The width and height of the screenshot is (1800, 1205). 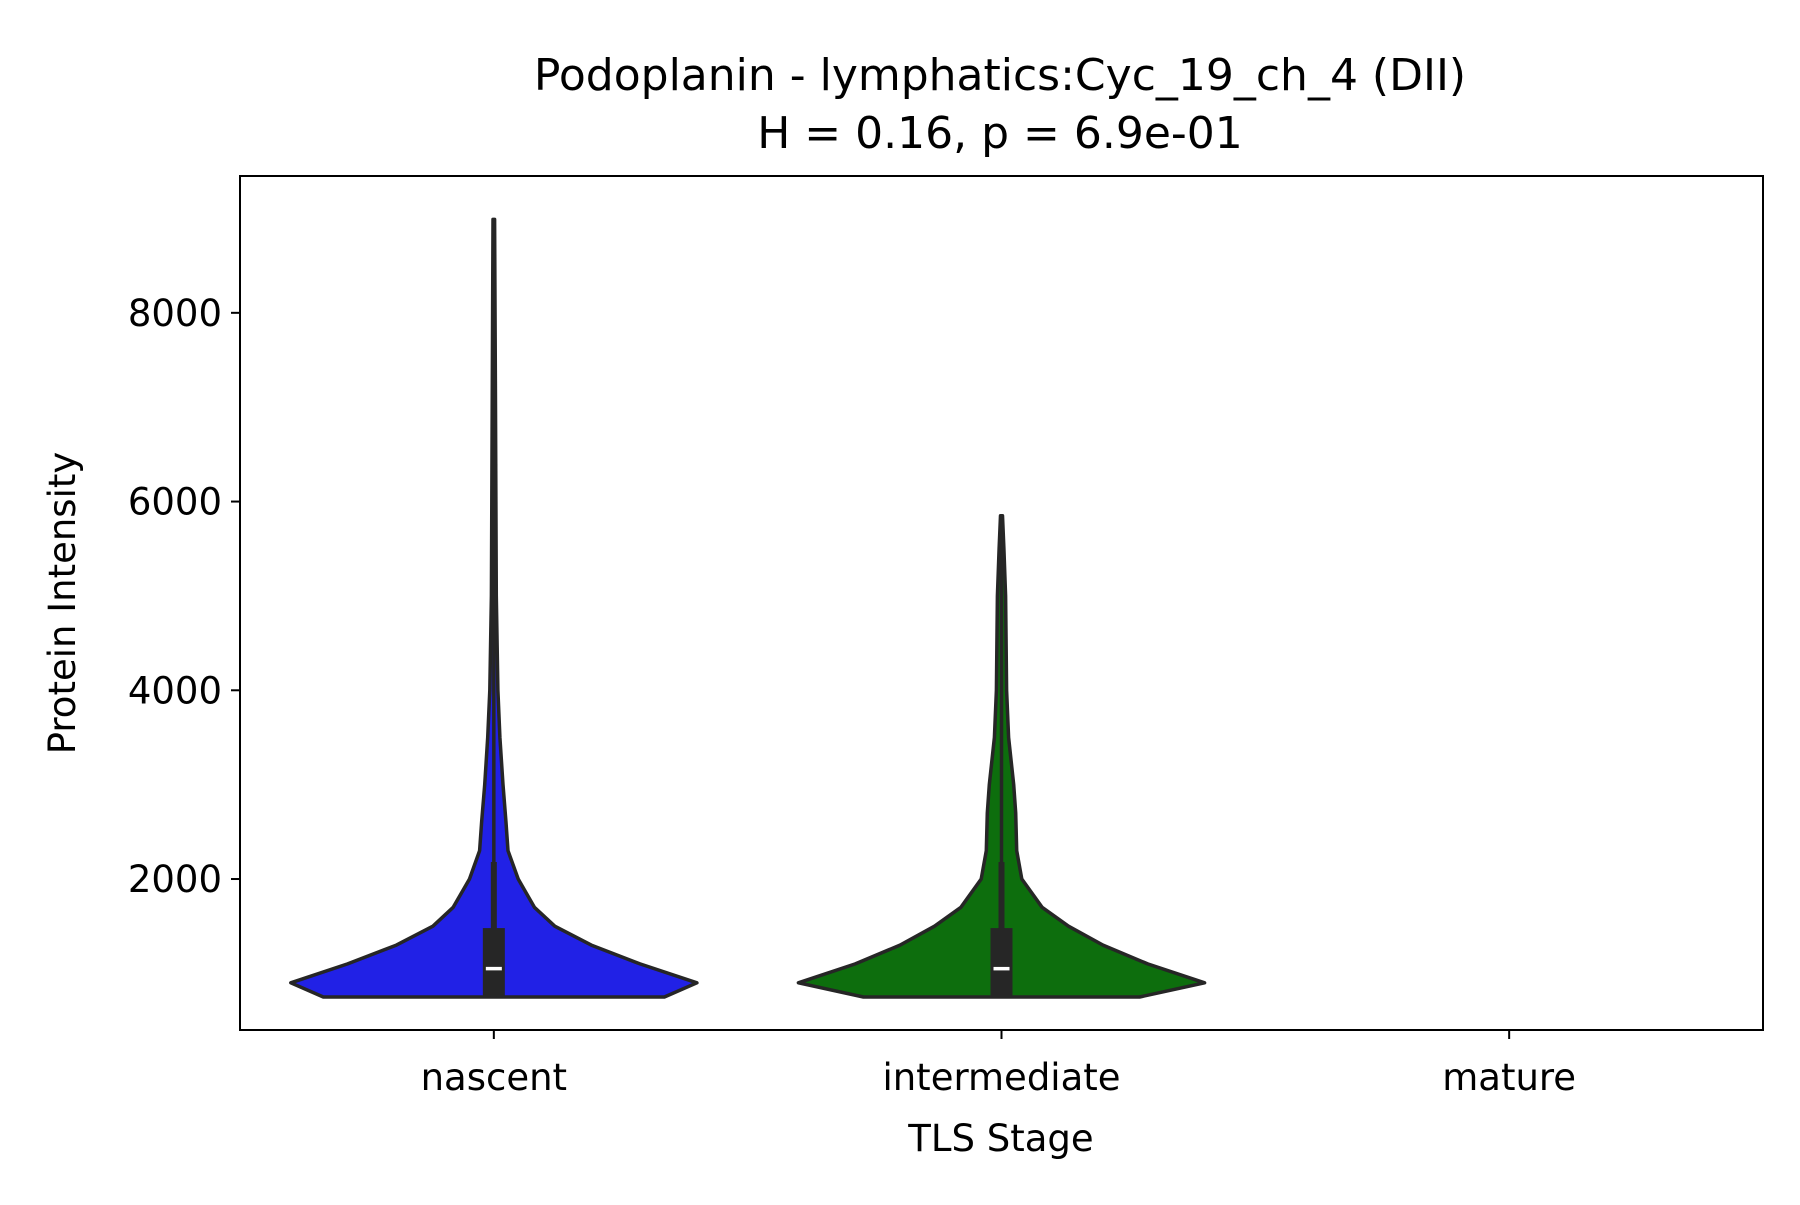 What do you see at coordinates (62, 603) in the screenshot?
I see `y-axis-label: Protein Intensity` at bounding box center [62, 603].